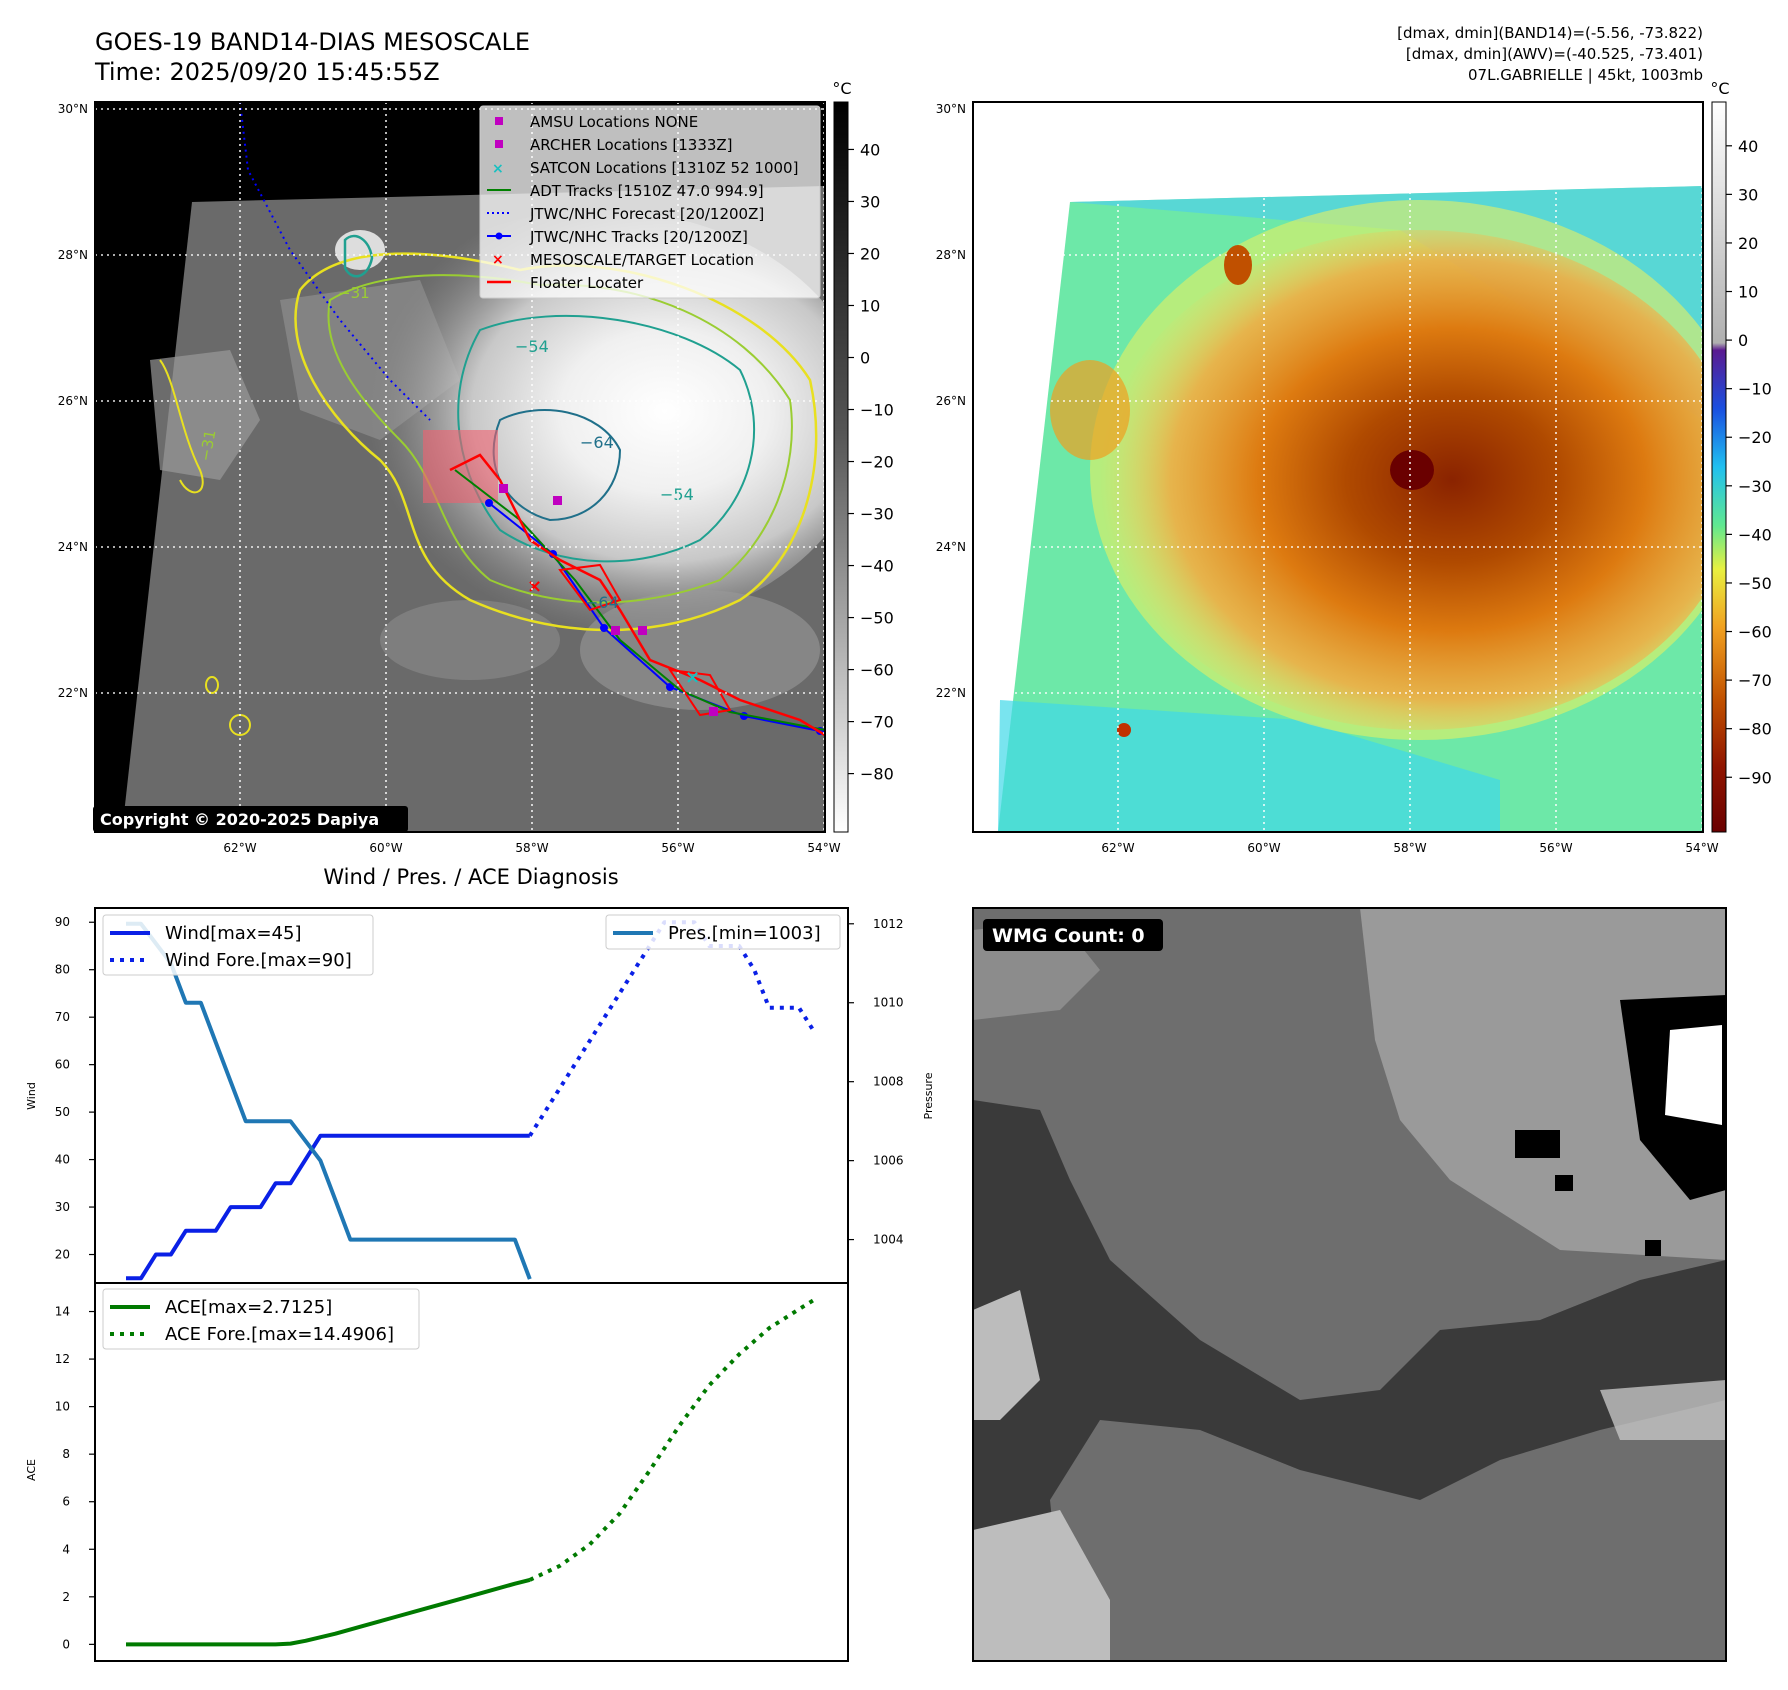  I want to click on colorbar-gray-tick: −30, so click(877, 514).